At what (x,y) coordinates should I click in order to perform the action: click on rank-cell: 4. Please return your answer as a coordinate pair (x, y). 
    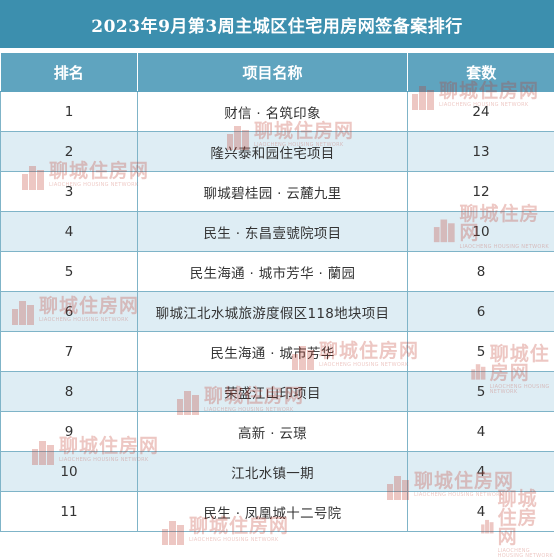
    Looking at the image, I should click on (69, 232).